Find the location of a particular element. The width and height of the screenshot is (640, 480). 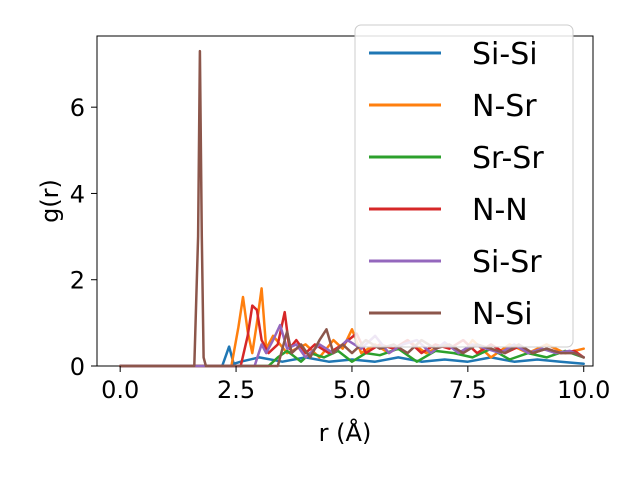

series-line-si-si is located at coordinates (351, 356).